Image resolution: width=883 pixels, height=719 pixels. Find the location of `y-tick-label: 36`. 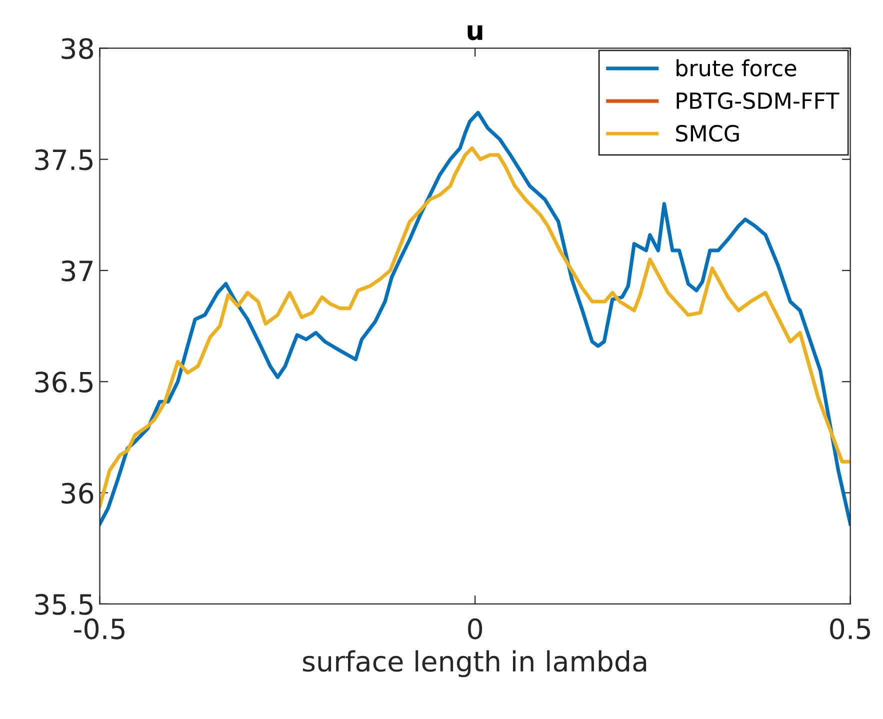

y-tick-label: 36 is located at coordinates (78, 493).